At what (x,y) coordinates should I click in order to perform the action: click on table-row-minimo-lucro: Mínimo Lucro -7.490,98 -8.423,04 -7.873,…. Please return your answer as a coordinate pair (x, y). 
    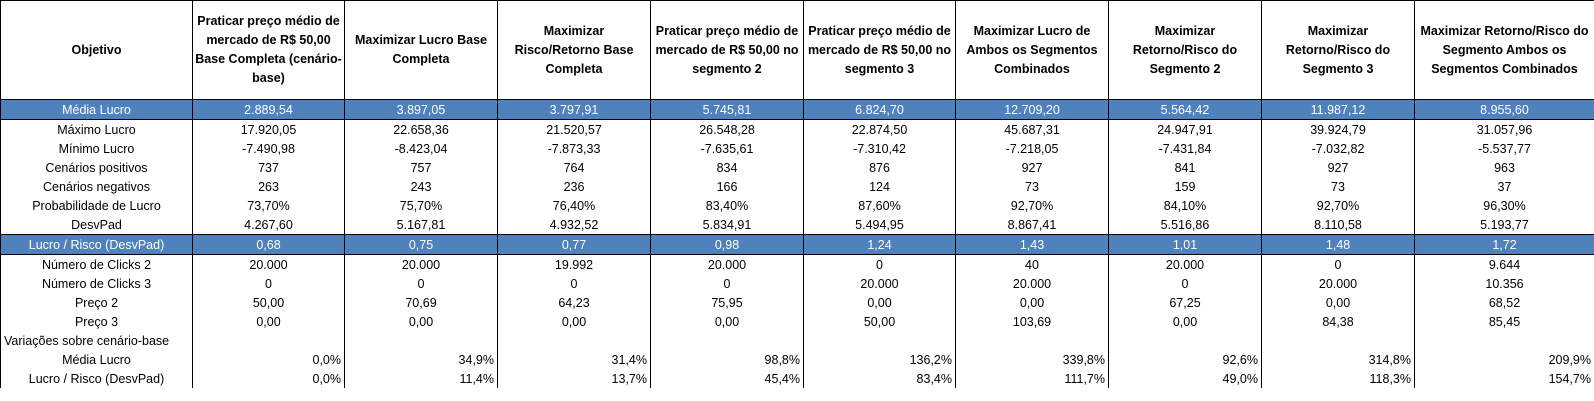
    Looking at the image, I should click on (797, 148).